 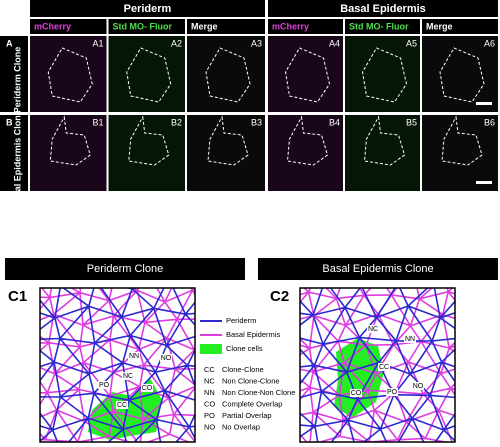 I want to click on panel-label: A5, so click(x=411, y=43).